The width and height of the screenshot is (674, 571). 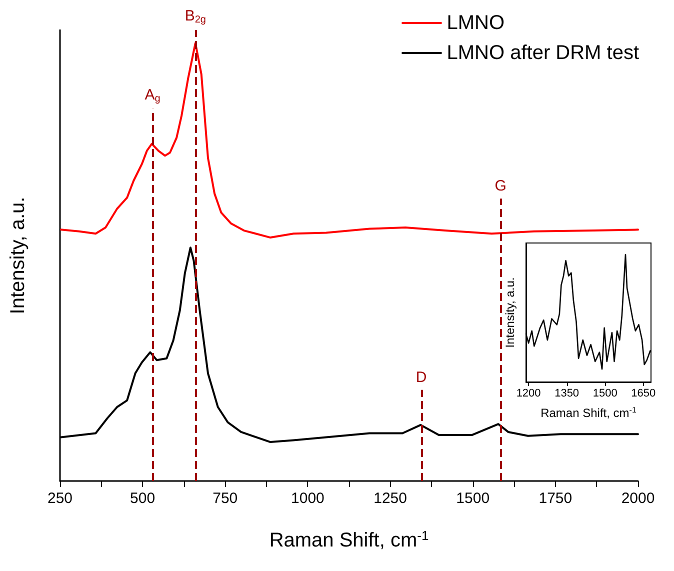 What do you see at coordinates (143, 498) in the screenshot?
I see `x-tick-label: 500` at bounding box center [143, 498].